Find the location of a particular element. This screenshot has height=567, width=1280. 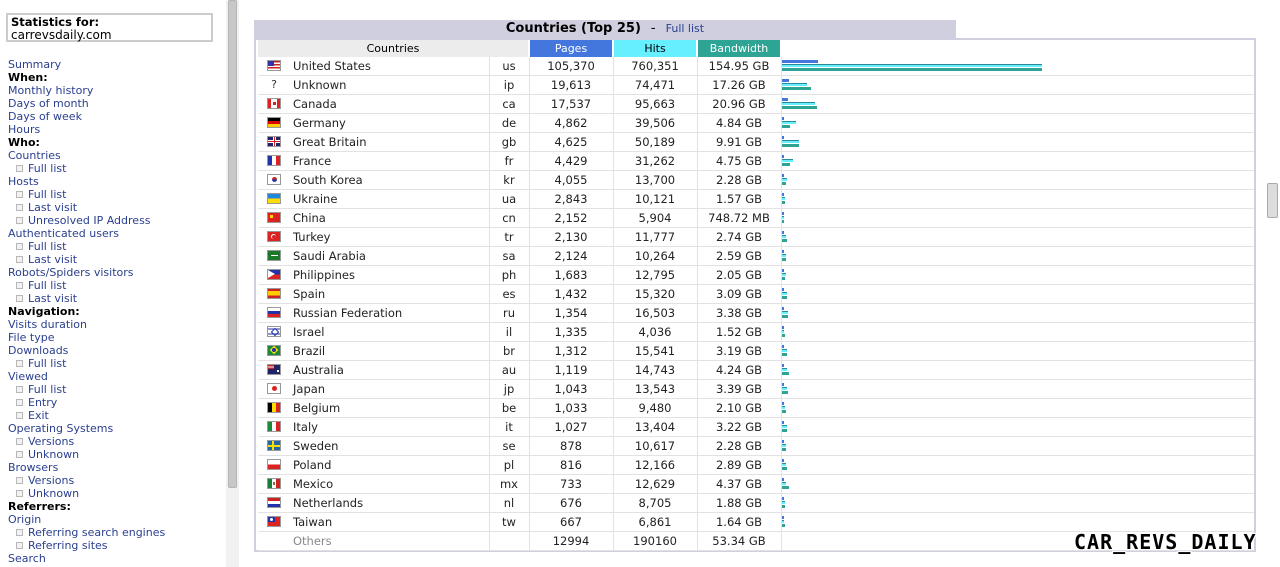

nav-subitem-exit: Exit is located at coordinates (86, 415).